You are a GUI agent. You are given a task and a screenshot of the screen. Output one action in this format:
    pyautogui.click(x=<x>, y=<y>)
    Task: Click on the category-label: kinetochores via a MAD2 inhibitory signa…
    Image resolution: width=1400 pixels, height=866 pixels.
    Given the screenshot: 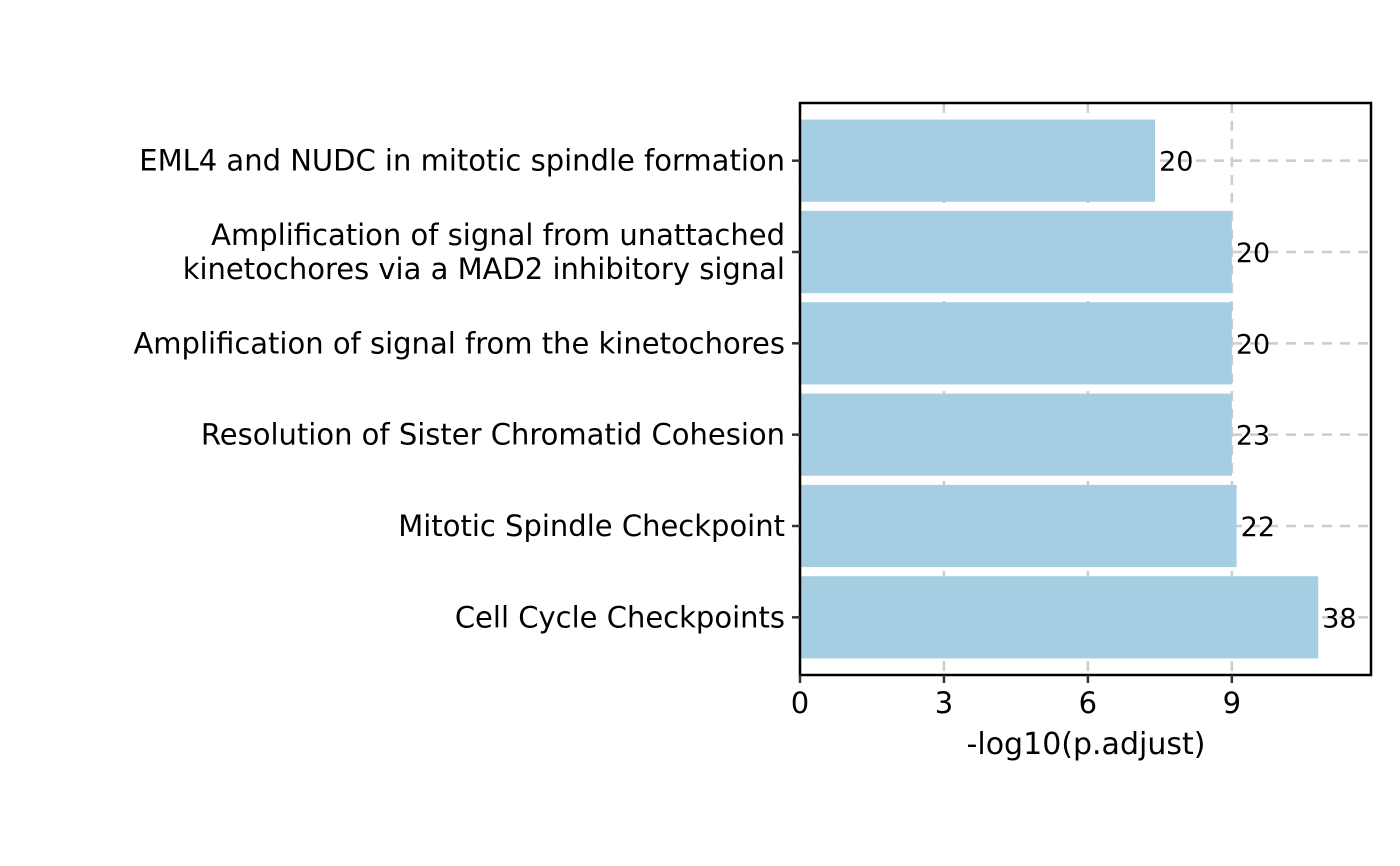 What is the action you would take?
    pyautogui.click(x=484, y=269)
    